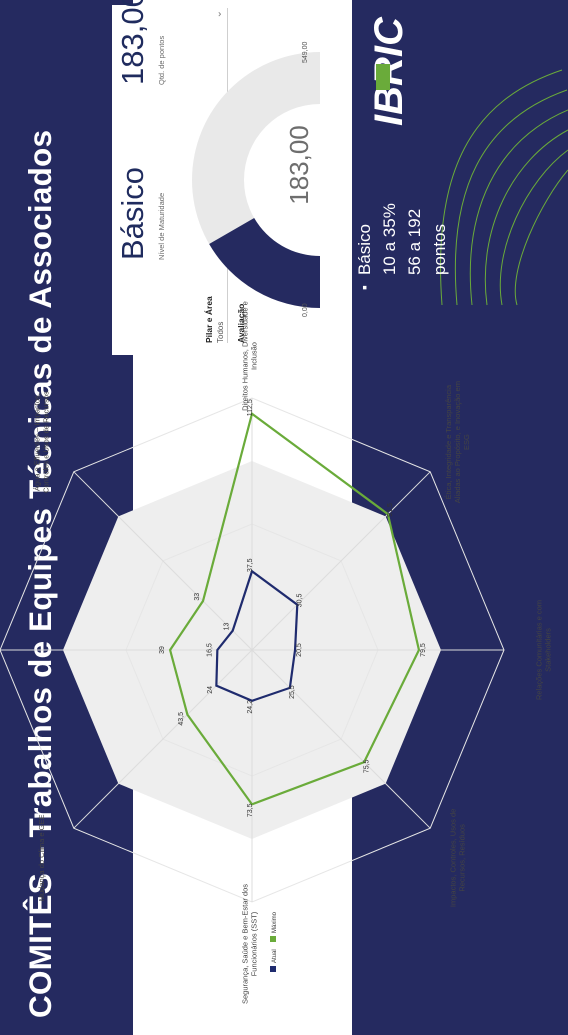 The image size is (568, 1035). I want to click on radar-value-label: 39, so click(162, 650).